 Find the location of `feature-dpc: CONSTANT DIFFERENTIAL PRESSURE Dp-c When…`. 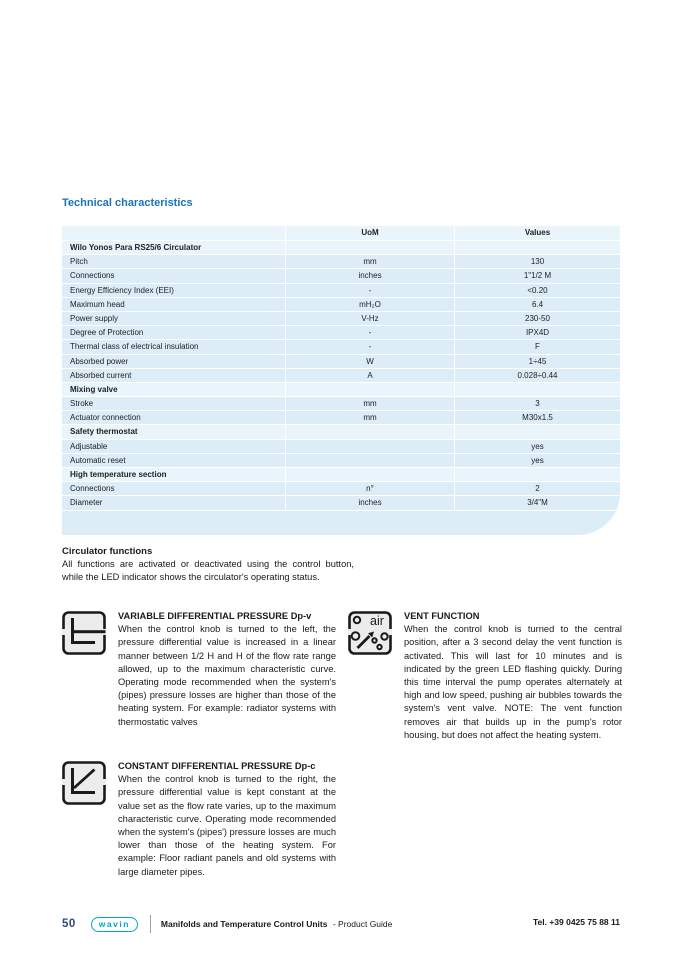

feature-dpc: CONSTANT DIFFERENTIAL PRESSURE Dp-c When… is located at coordinates (227, 819).